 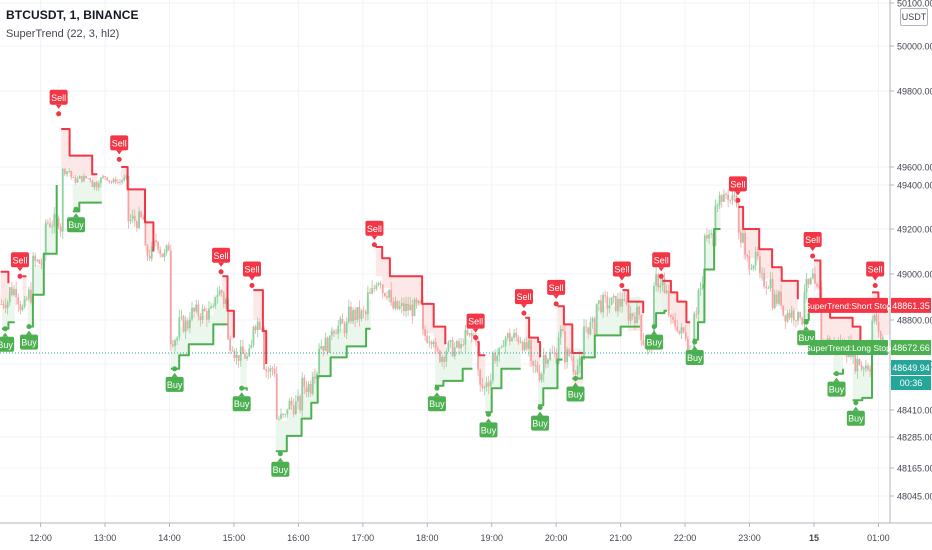 I want to click on indicator-title: SuperTrend (22, 3, hl2), so click(x=63, y=34).